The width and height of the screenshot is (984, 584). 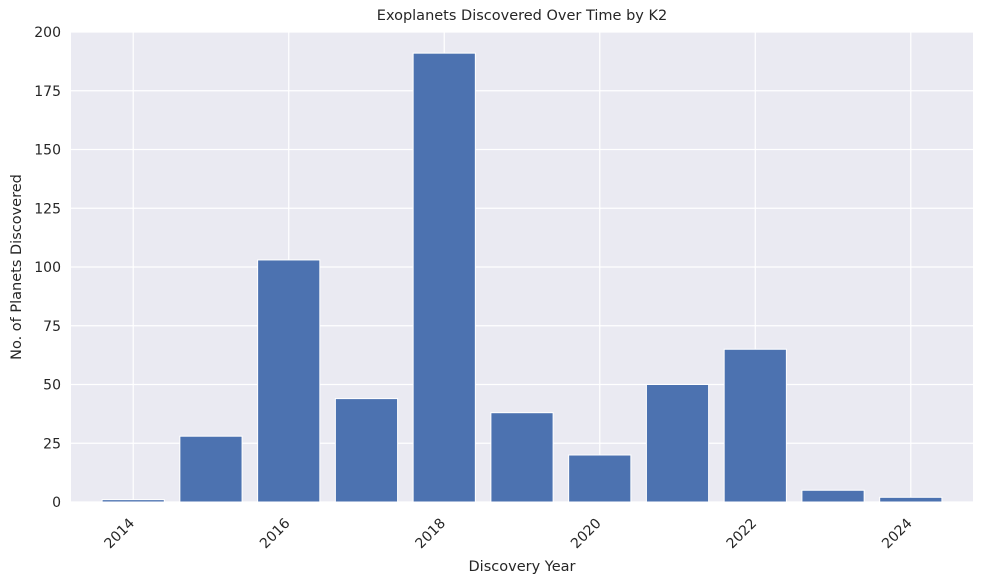 I want to click on bar-2014, so click(x=133, y=501).